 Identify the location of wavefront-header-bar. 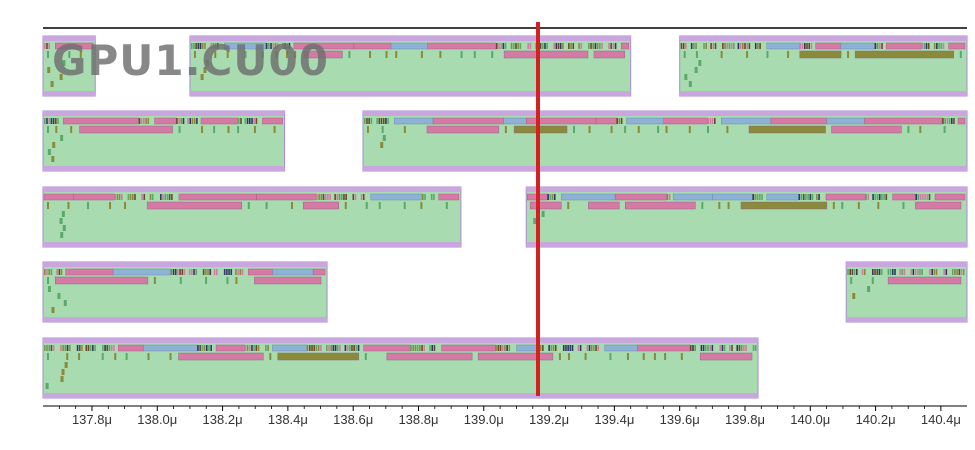
(69, 38).